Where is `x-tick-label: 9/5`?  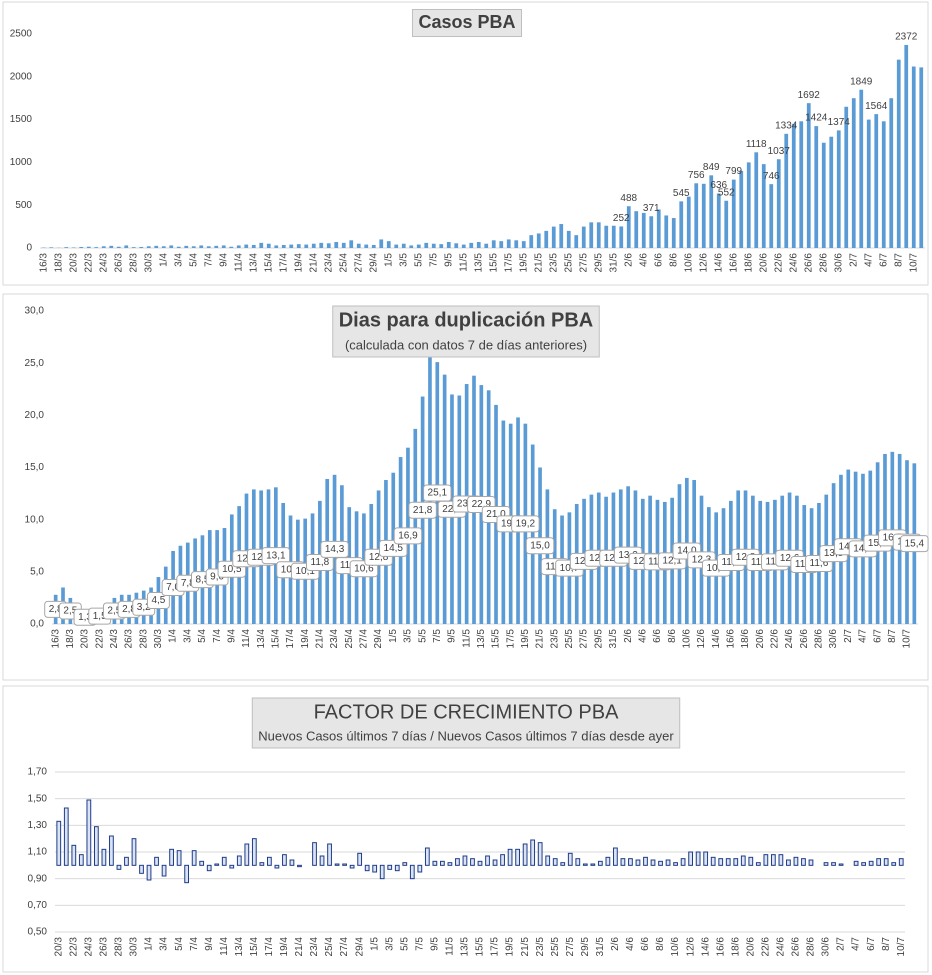
x-tick-label: 9/5 is located at coordinates (452, 636).